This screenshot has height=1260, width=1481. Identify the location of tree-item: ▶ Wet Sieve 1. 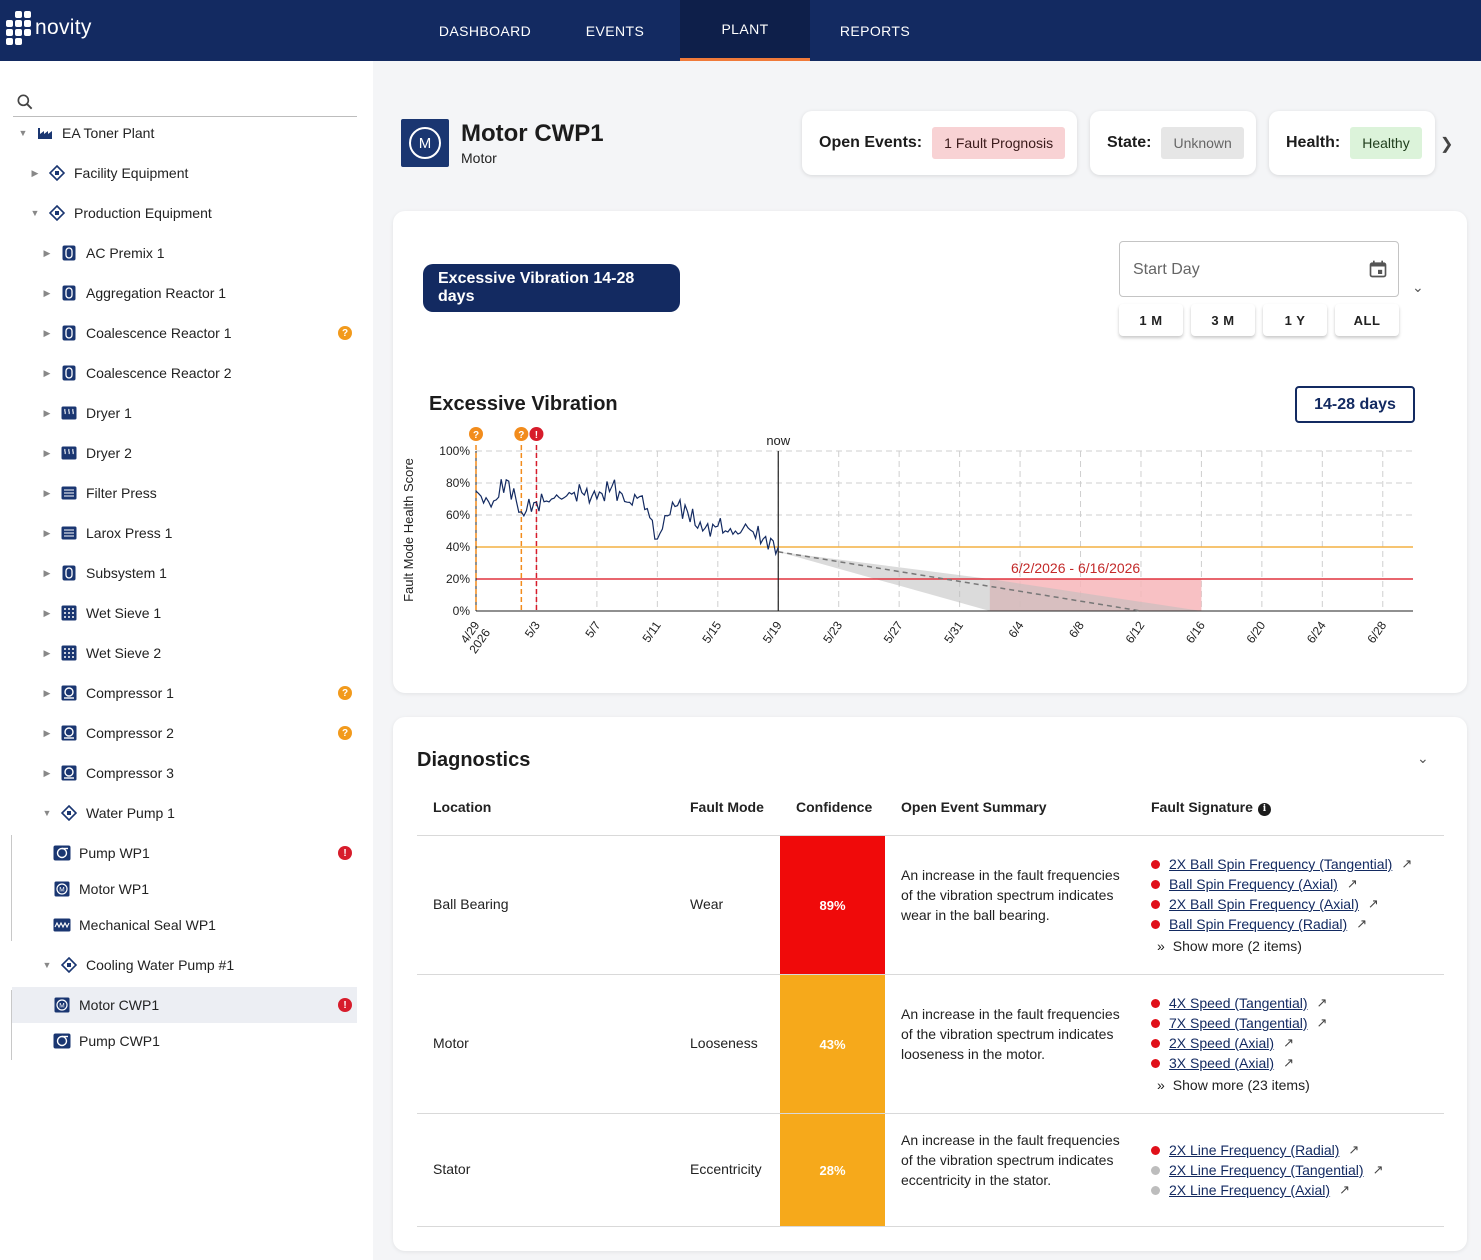
(102, 613).